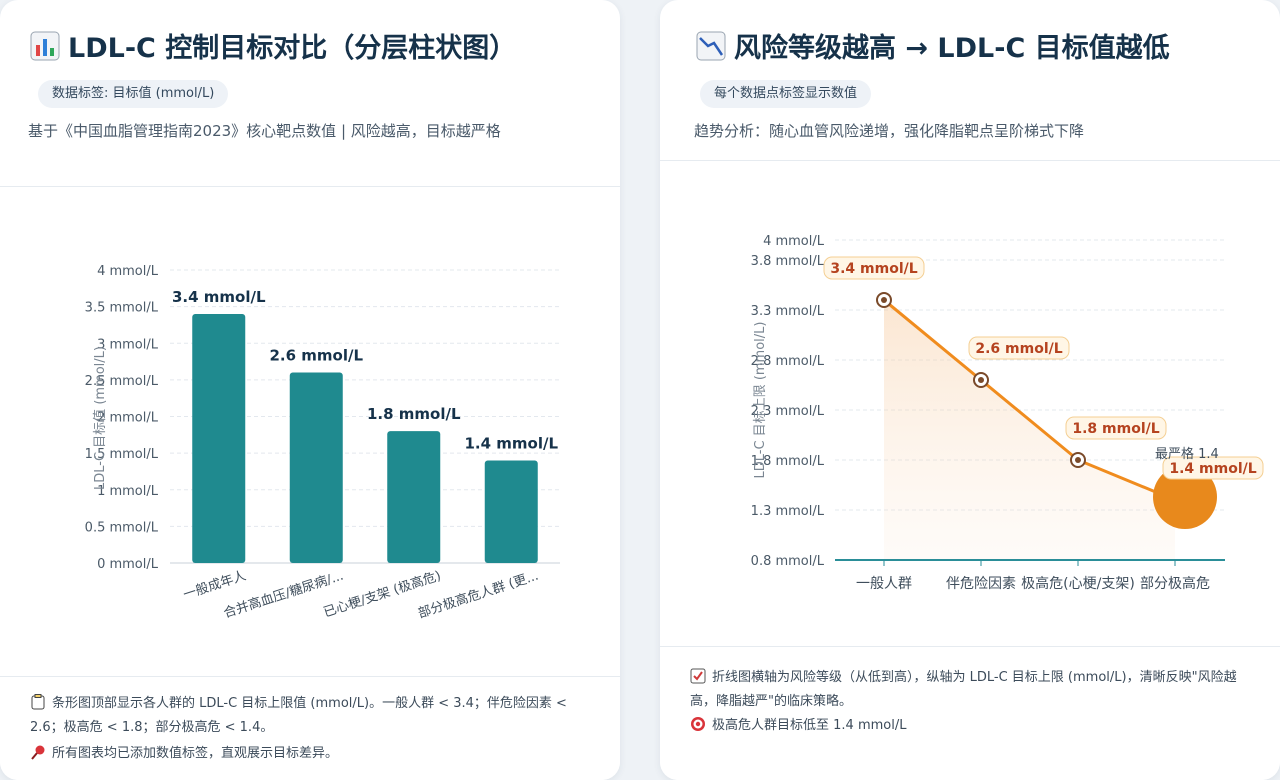 This screenshot has width=1280, height=780. I want to click on line-card-title-text: 风险等级越高 → LDL-C 目标值越低, so click(952, 48).